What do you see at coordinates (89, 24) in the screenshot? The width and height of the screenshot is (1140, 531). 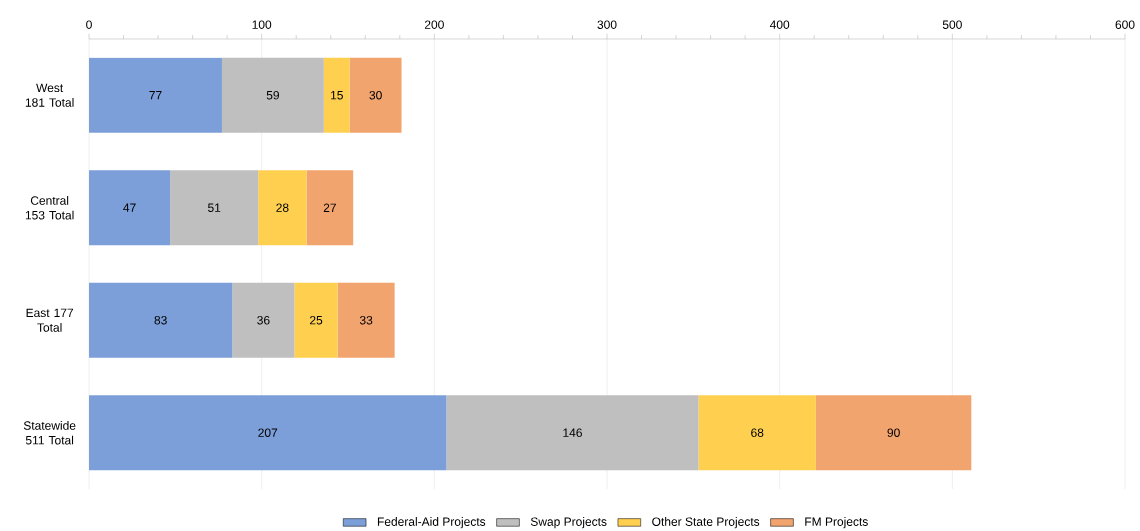 I see `x-tick-label: 0` at bounding box center [89, 24].